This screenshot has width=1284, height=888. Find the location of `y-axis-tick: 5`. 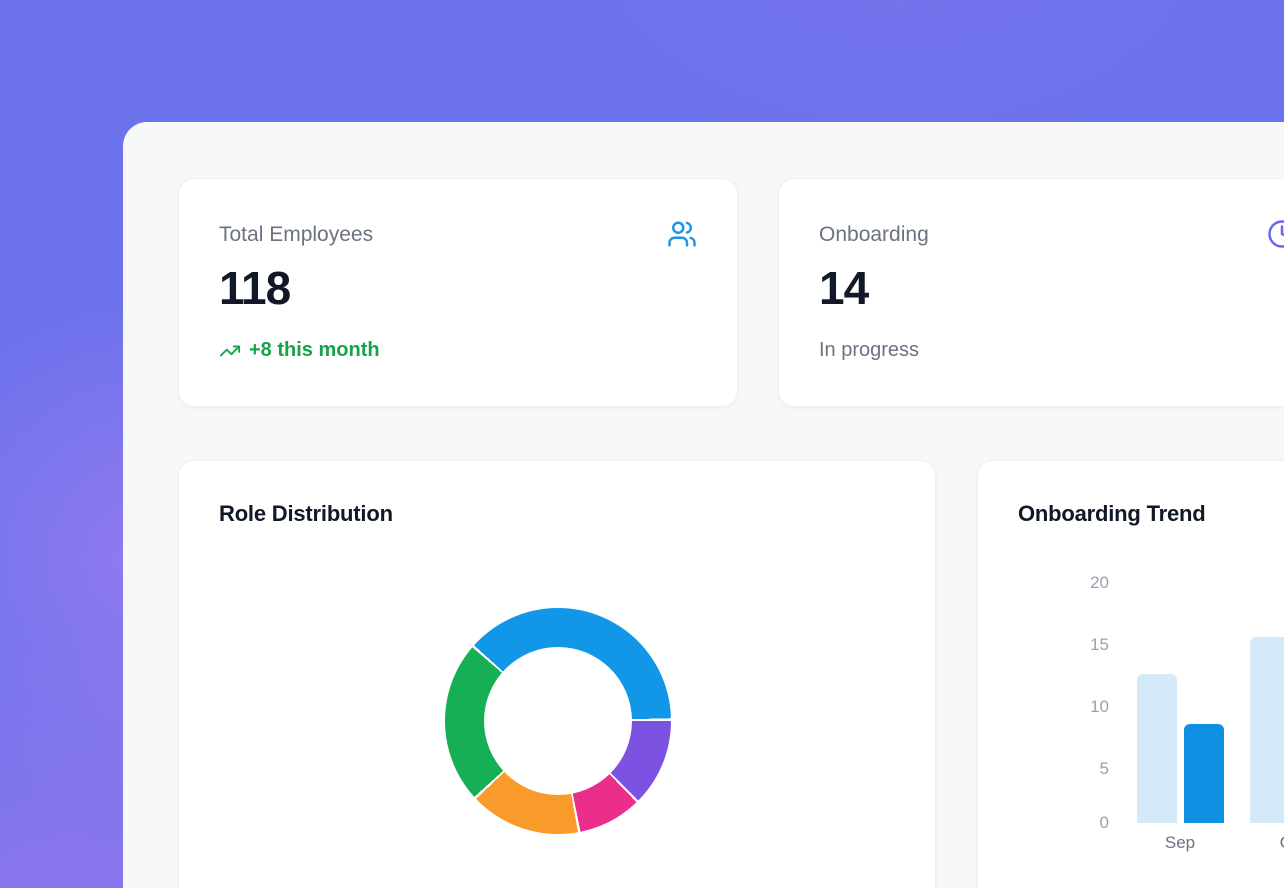

y-axis-tick: 5 is located at coordinates (1104, 768).